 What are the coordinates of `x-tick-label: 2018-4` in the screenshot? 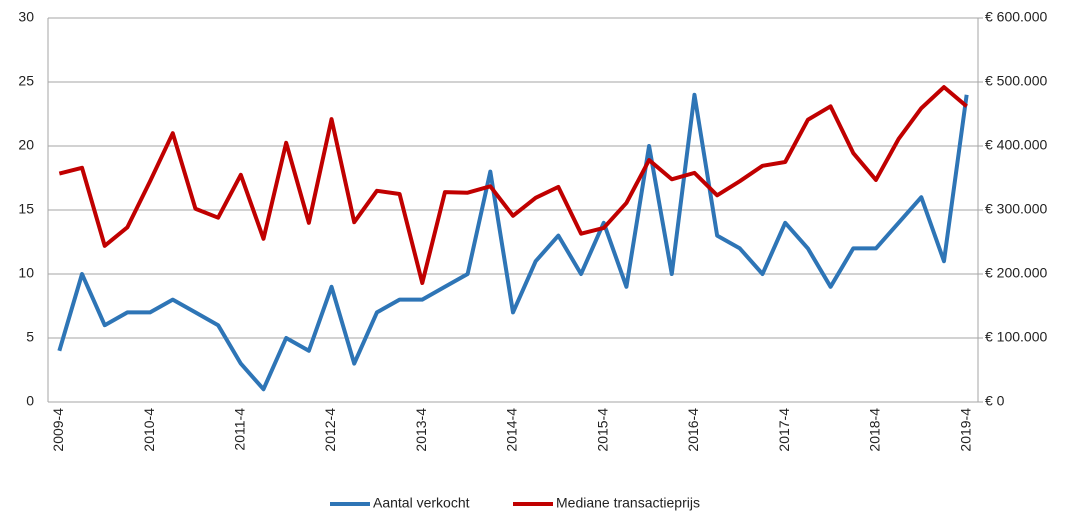 It's located at (875, 430).